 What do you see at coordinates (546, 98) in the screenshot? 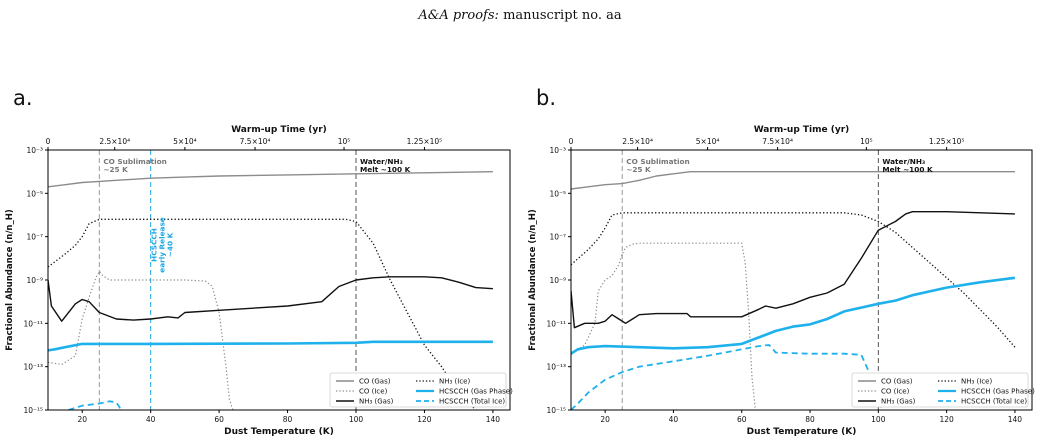
I see `panel-label-b: b.` at bounding box center [546, 98].